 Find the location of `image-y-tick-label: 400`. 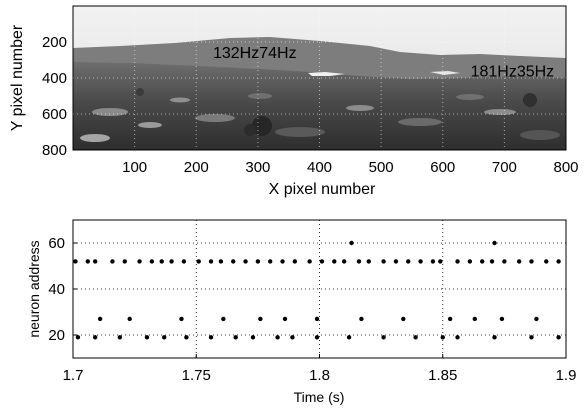

image-y-tick-label: 400 is located at coordinates (54, 78).